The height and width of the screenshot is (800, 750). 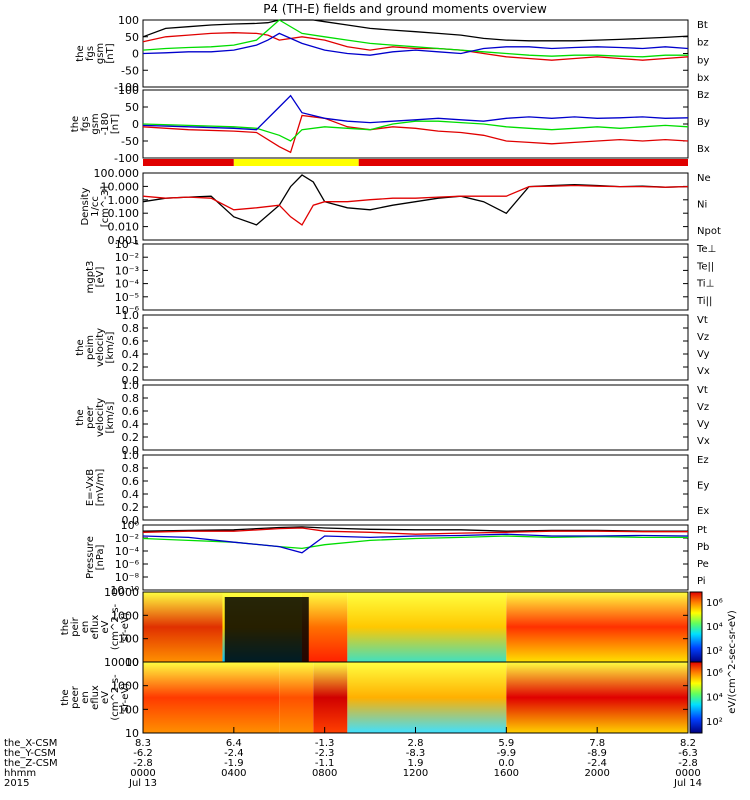 I want to click on xtick-label: -6.3, so click(x=688, y=753).